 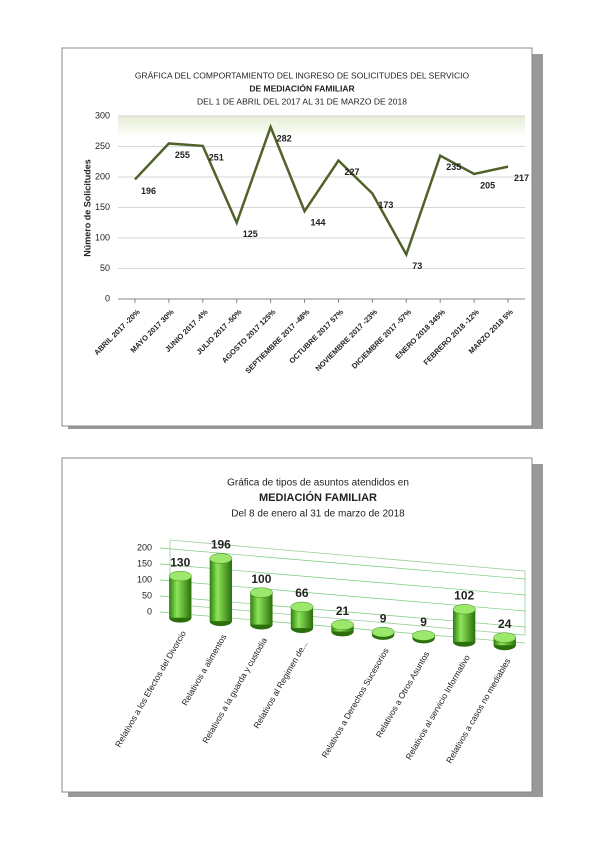 What do you see at coordinates (521, 178) in the screenshot?
I see `data-label: 217` at bounding box center [521, 178].